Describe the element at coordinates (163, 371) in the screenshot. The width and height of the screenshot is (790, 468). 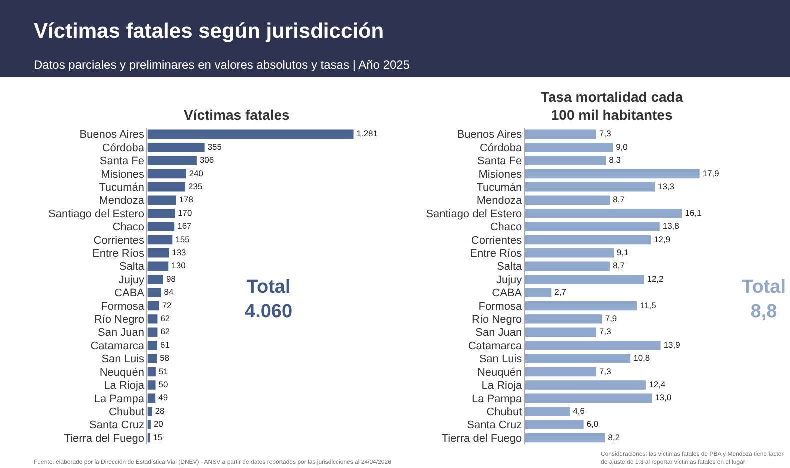
I see `data-label: 51` at that location.